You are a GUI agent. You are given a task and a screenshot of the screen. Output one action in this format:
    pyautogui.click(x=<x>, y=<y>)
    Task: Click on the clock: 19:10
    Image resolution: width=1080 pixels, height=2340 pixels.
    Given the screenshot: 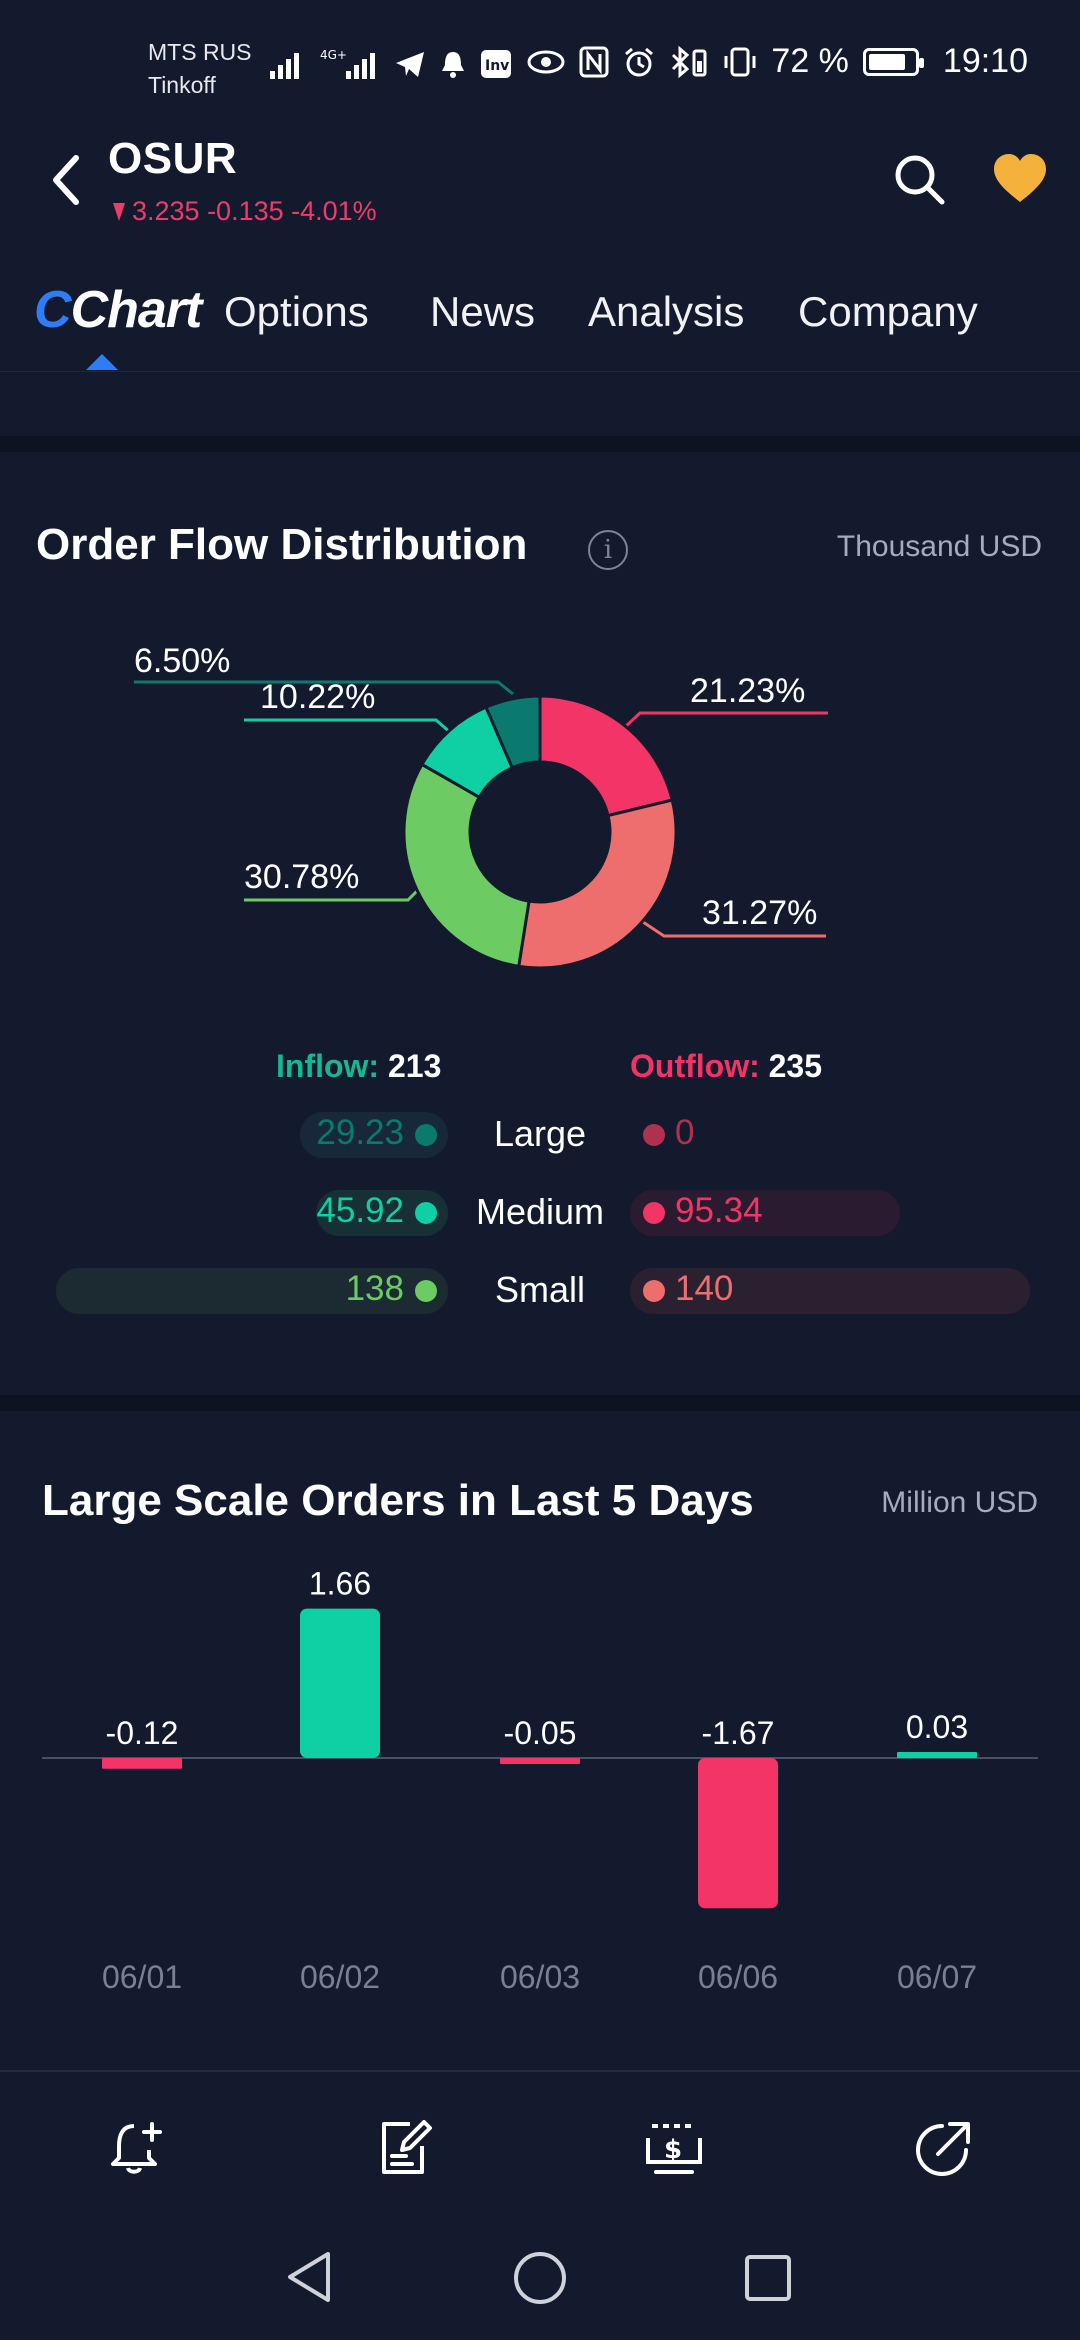 What is the action you would take?
    pyautogui.click(x=985, y=61)
    